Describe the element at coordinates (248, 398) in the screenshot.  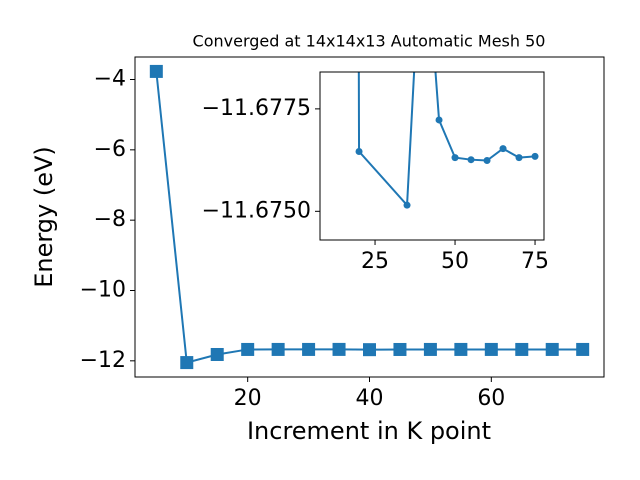
I see `x-tick-label: 20` at that location.